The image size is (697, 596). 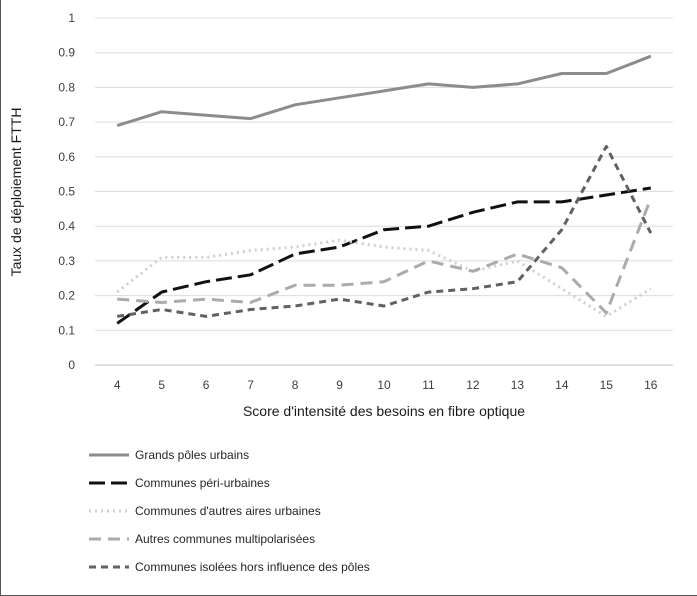 What do you see at coordinates (66, 261) in the screenshot?
I see `y-tick-label: 0.3` at bounding box center [66, 261].